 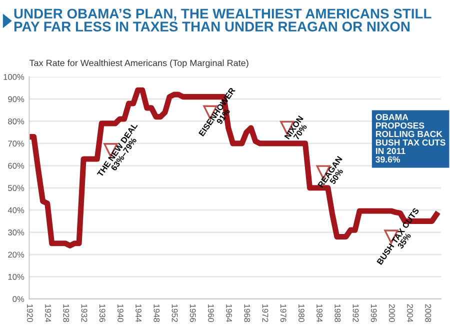 What do you see at coordinates (66, 313) in the screenshot?
I see `x-tick-label: 1928` at bounding box center [66, 313].